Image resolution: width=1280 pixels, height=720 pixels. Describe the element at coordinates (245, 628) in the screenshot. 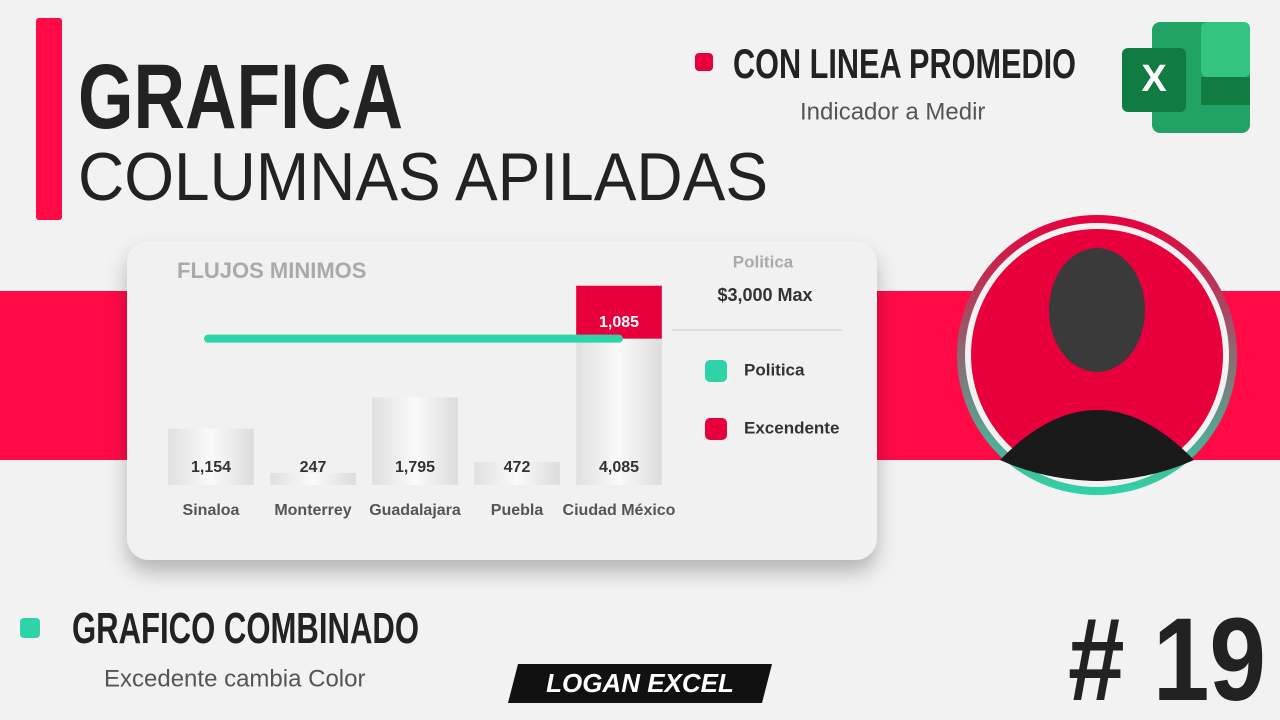

I see `tag-bottom: GRAFICO COMBINADO` at that location.